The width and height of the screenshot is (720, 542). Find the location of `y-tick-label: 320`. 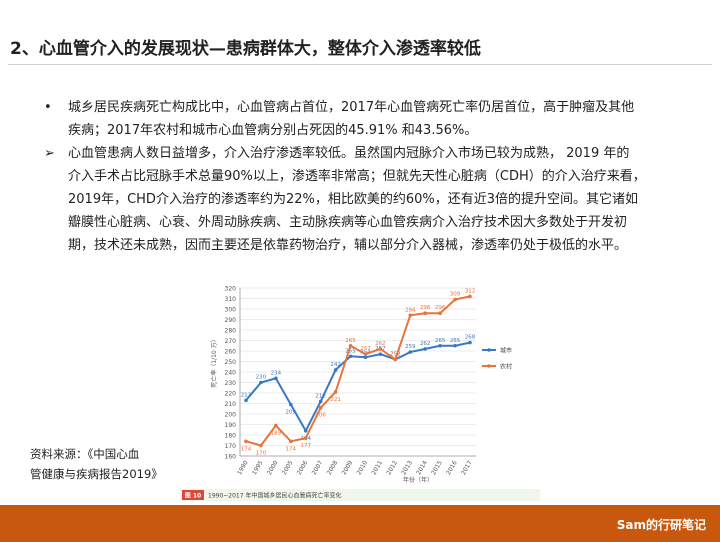

y-tick-label: 320 is located at coordinates (231, 289).